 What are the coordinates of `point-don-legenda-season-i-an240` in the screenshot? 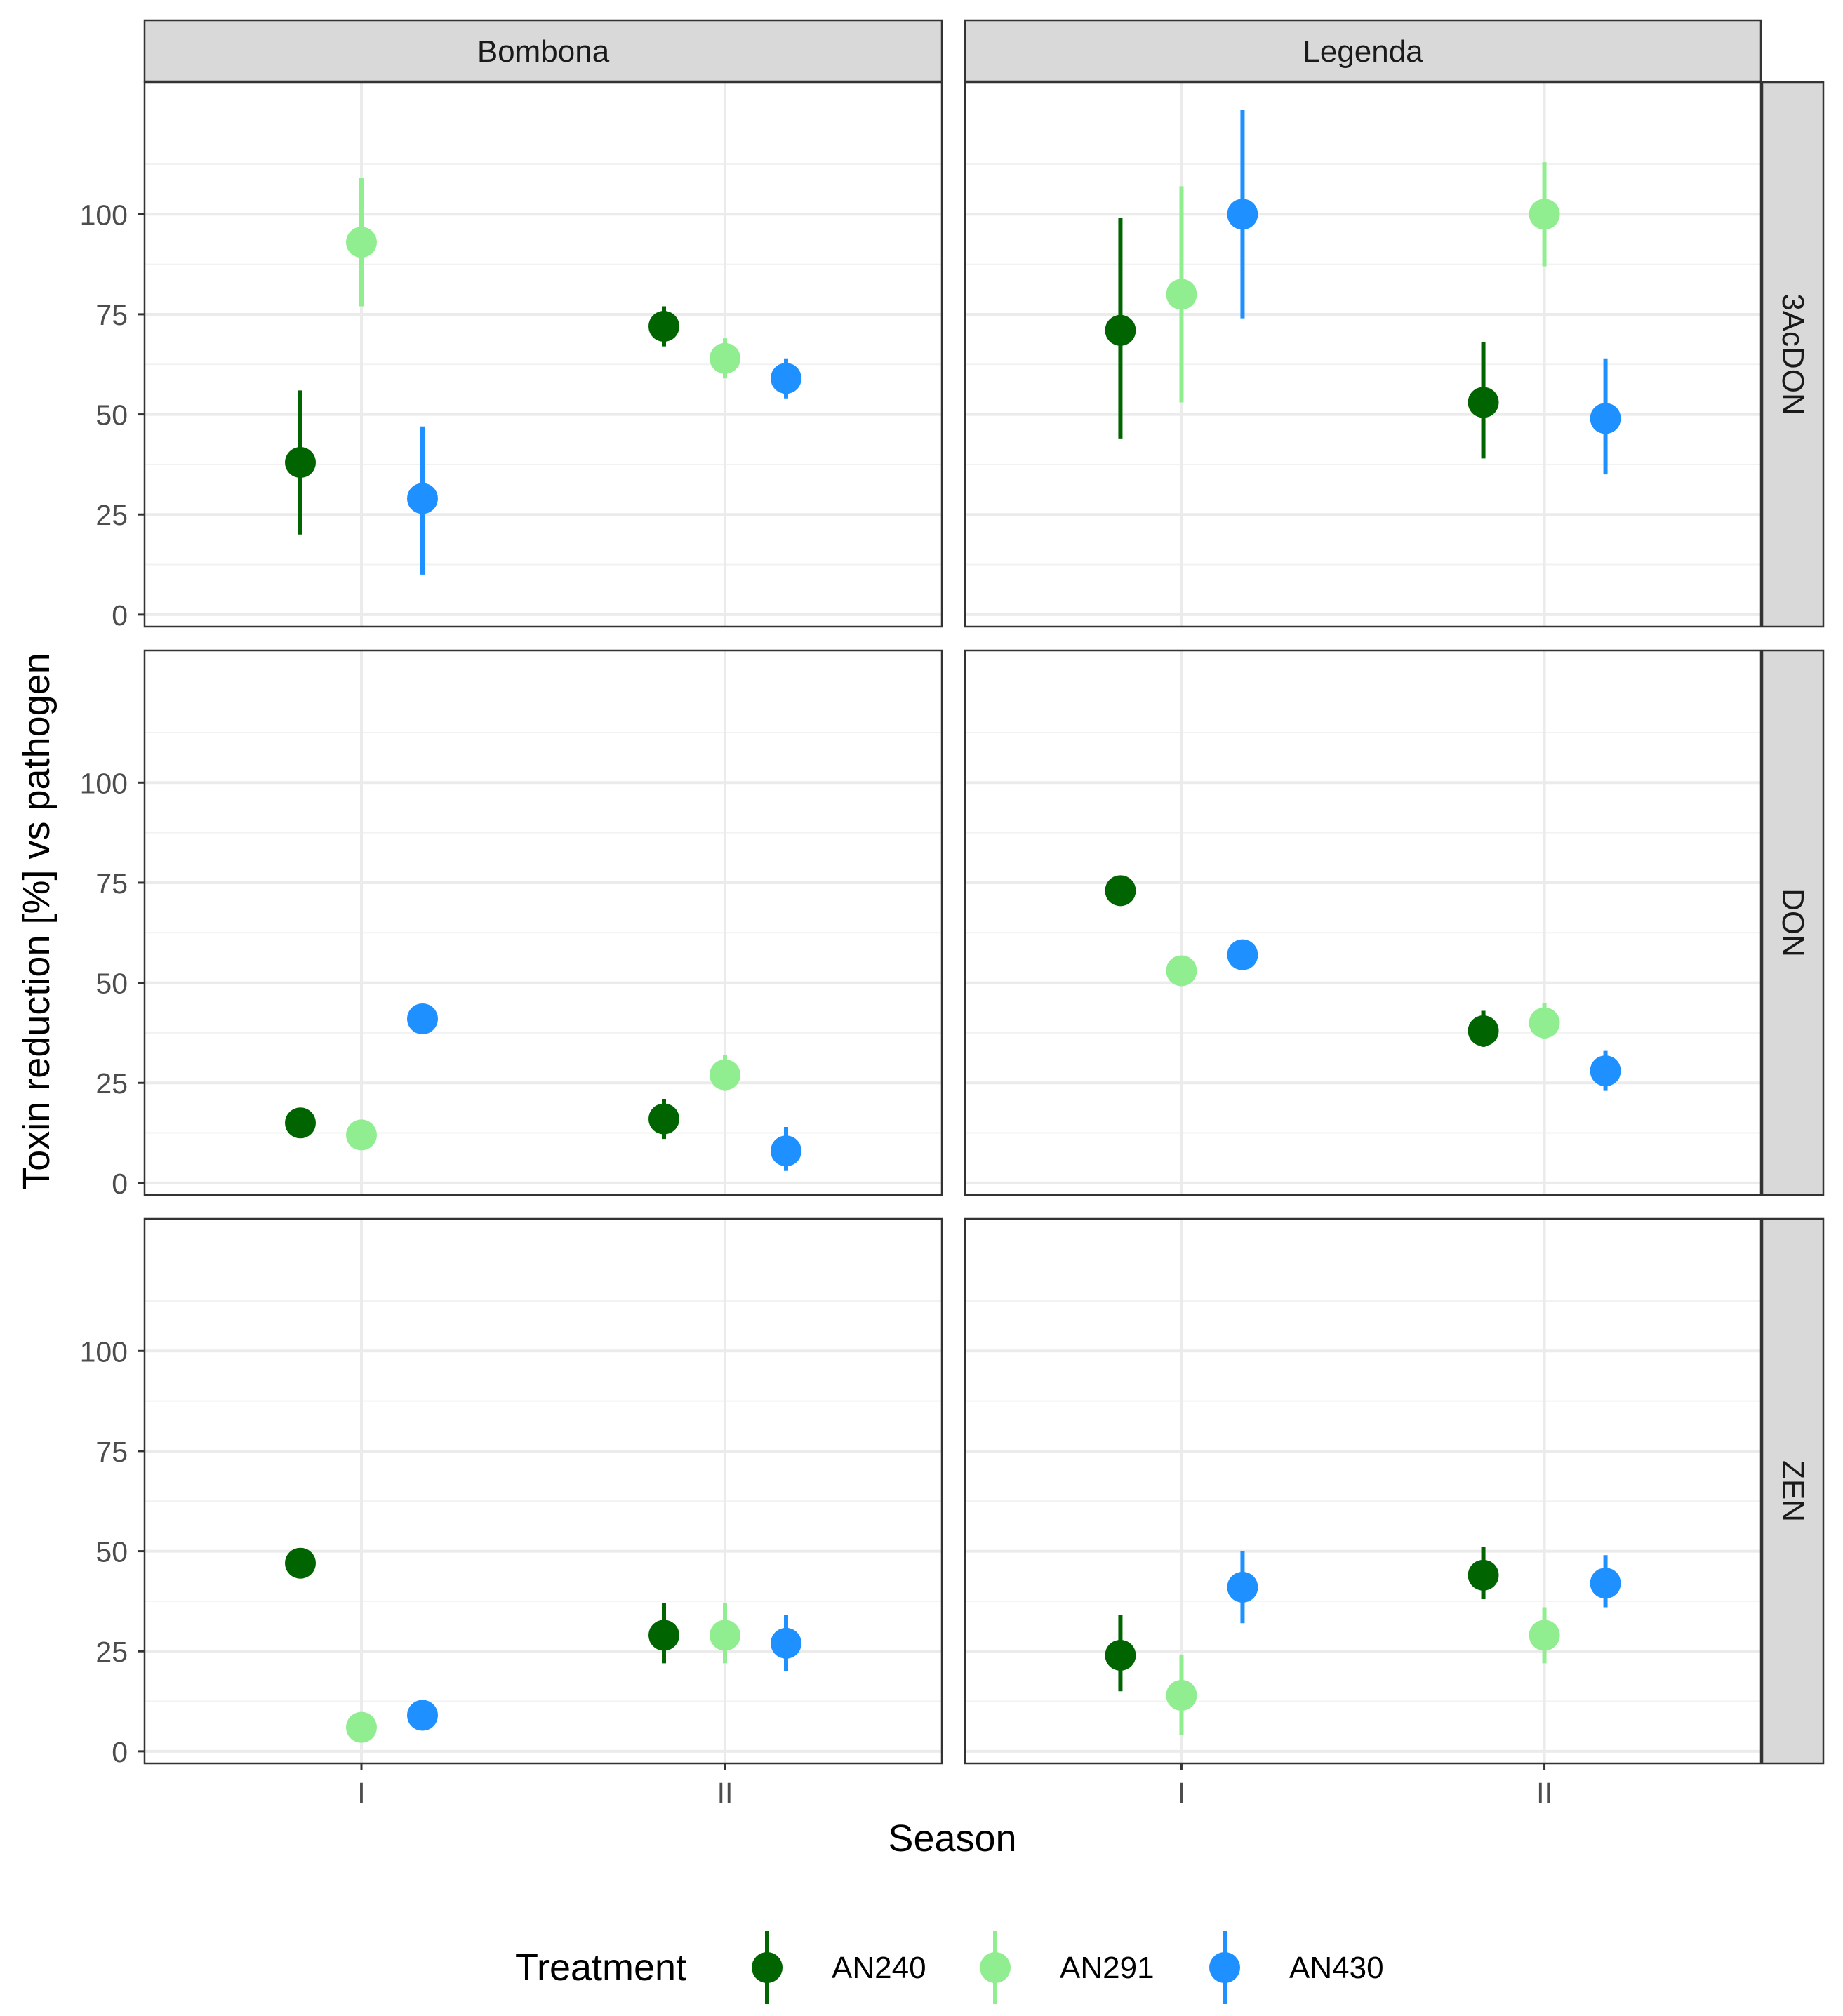 It's located at (1120, 891).